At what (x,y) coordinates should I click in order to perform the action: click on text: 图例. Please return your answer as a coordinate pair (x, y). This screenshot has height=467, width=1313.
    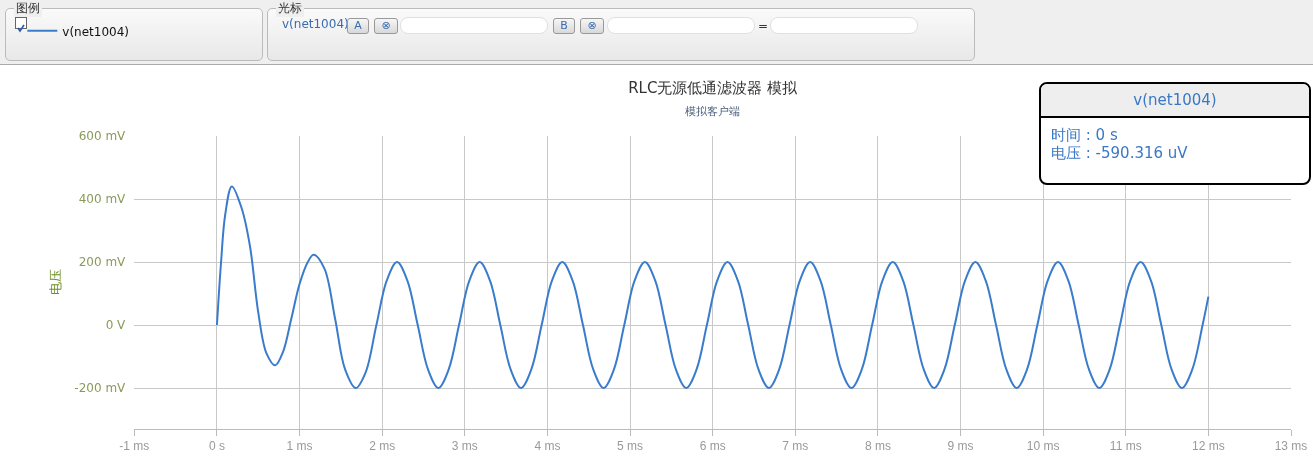
    Looking at the image, I should click on (28, 8).